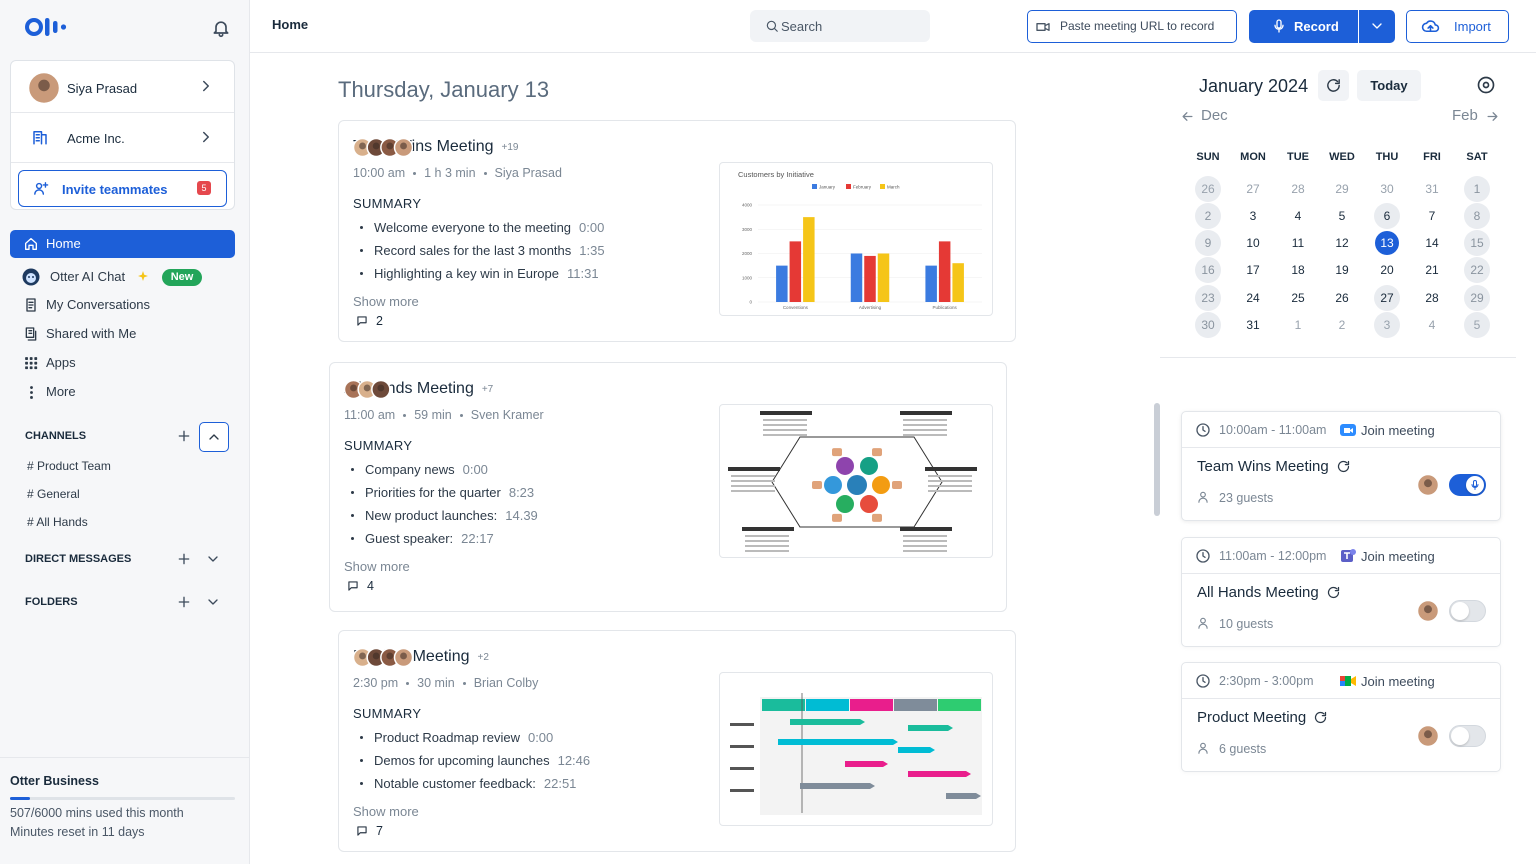 This screenshot has width=1536, height=864. I want to click on nav-active, so click(122, 244).